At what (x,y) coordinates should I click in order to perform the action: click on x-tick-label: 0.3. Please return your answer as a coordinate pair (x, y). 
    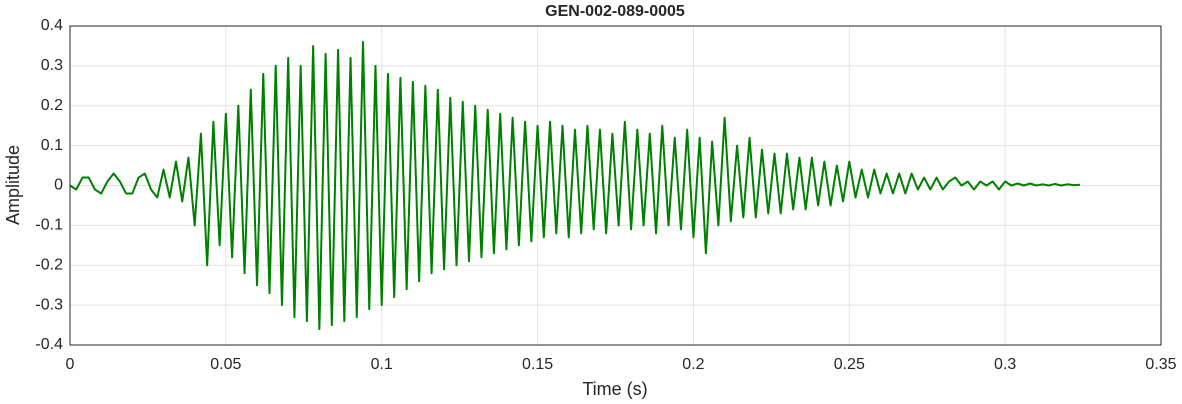
    Looking at the image, I should click on (1005, 364).